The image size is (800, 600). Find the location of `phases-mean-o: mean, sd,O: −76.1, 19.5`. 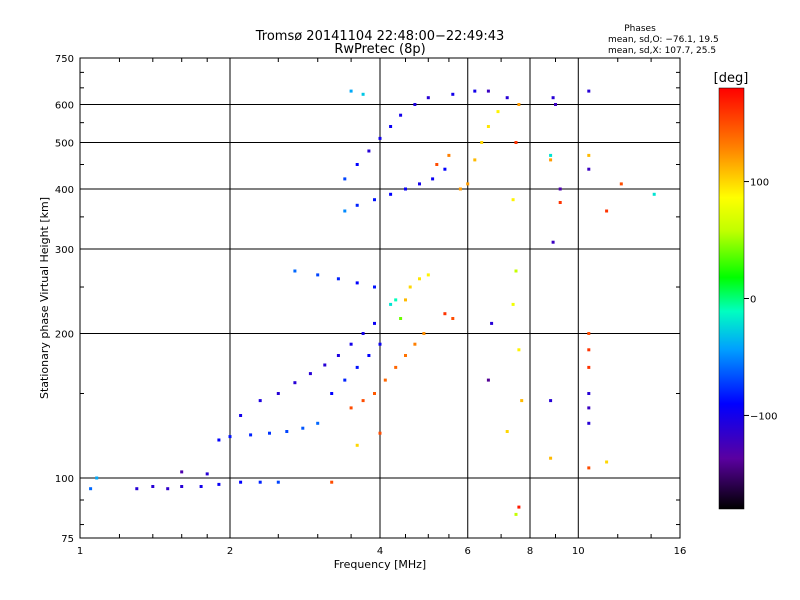

phases-mean-o: mean, sd,O: −76.1, 19.5 is located at coordinates (663, 40).